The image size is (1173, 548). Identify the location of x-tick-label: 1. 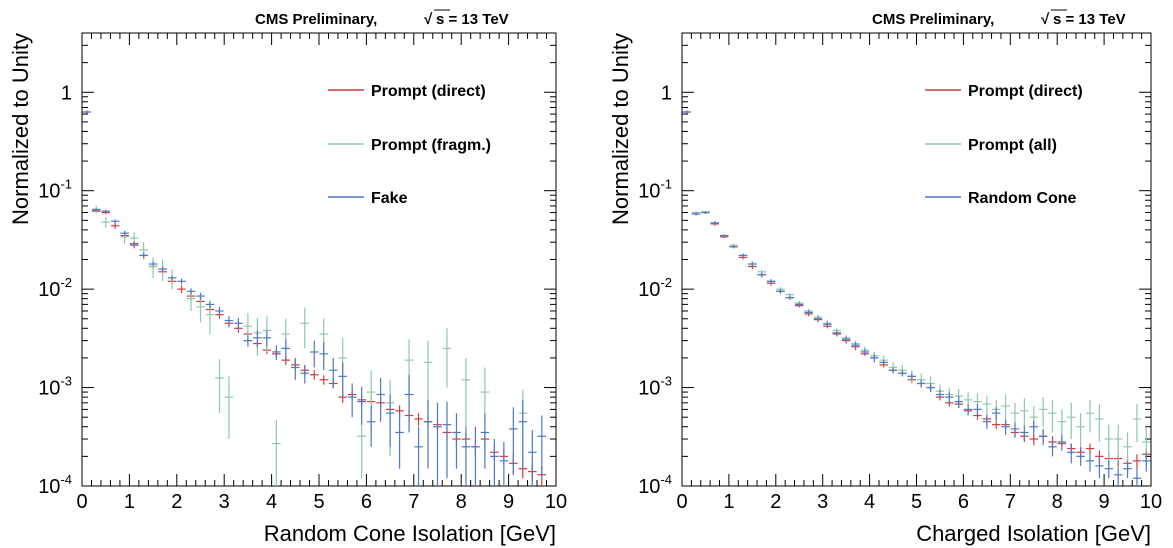
(129, 502).